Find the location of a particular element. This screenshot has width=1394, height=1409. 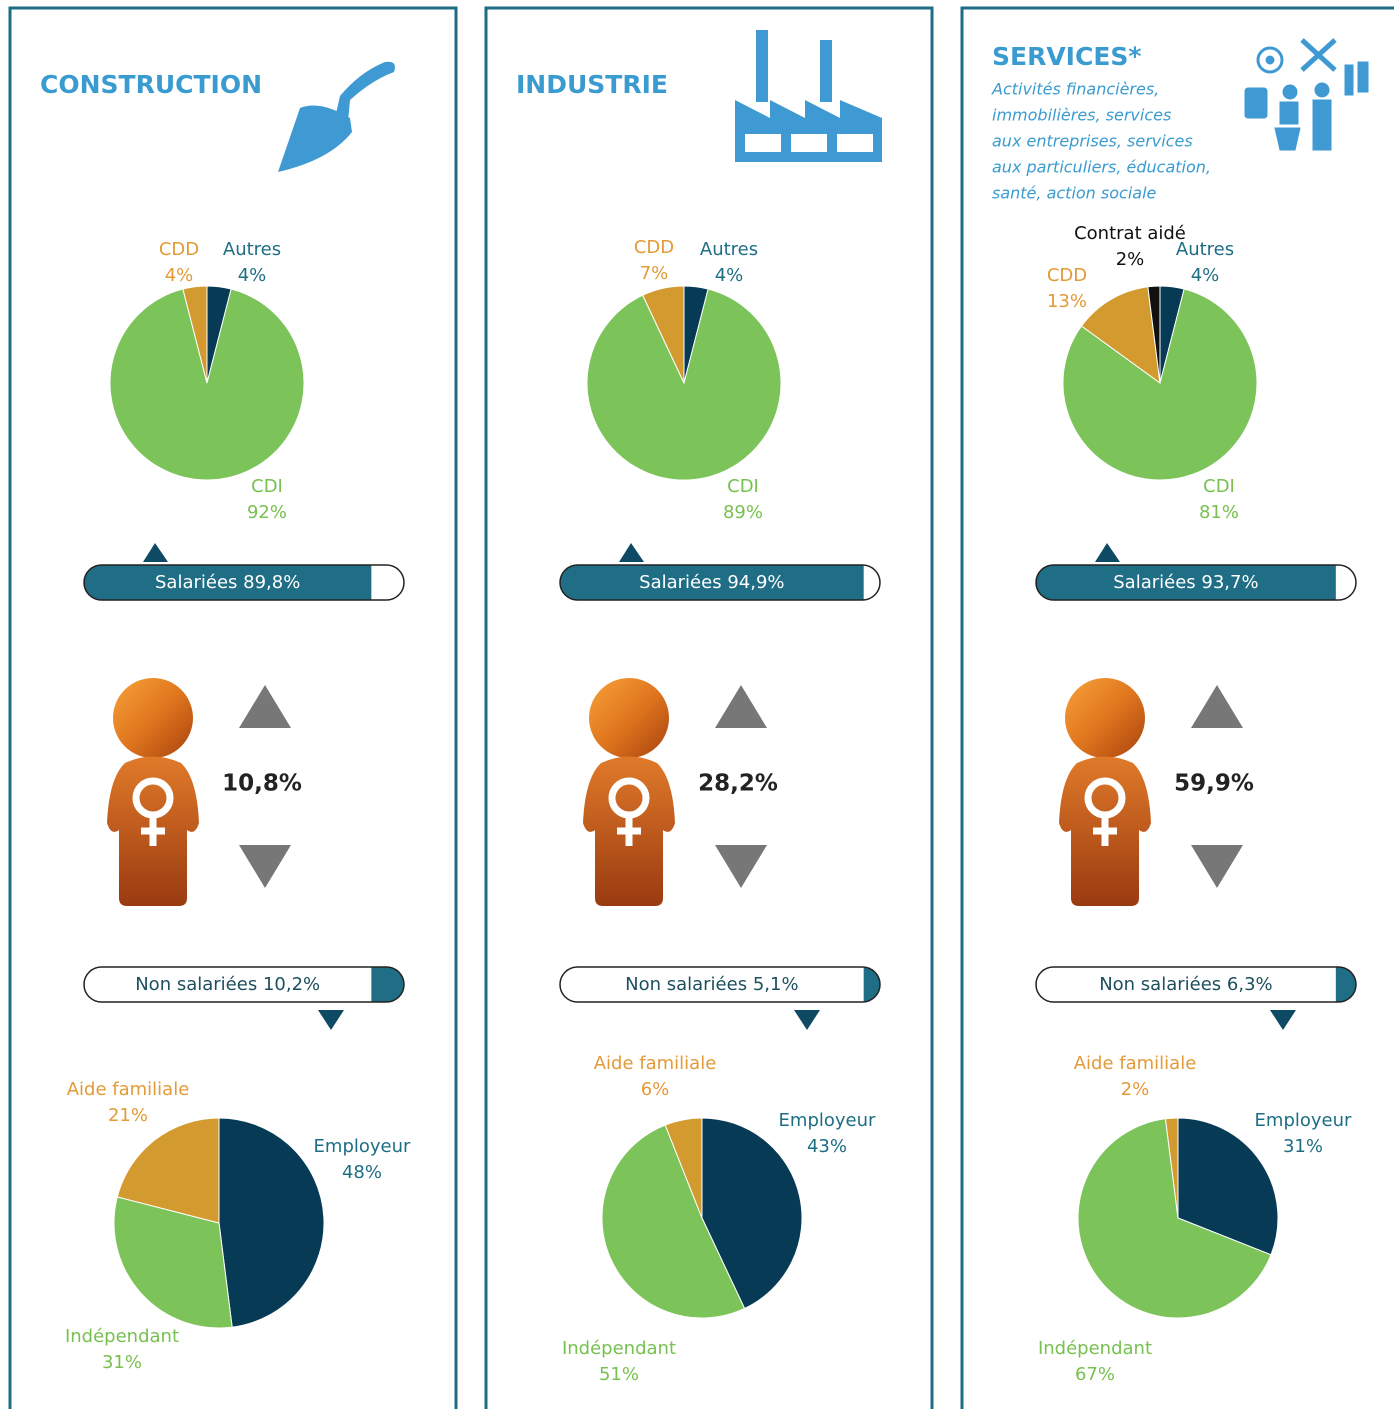

salaried-bar-outline is located at coordinates (1196, 582).